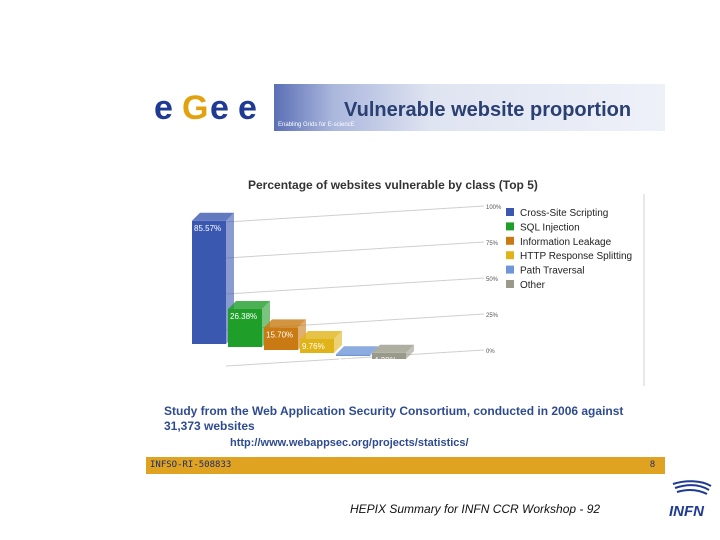 This screenshot has width=720, height=540. What do you see at coordinates (492, 244) in the screenshot?
I see `y-tick-label: 75%` at bounding box center [492, 244].